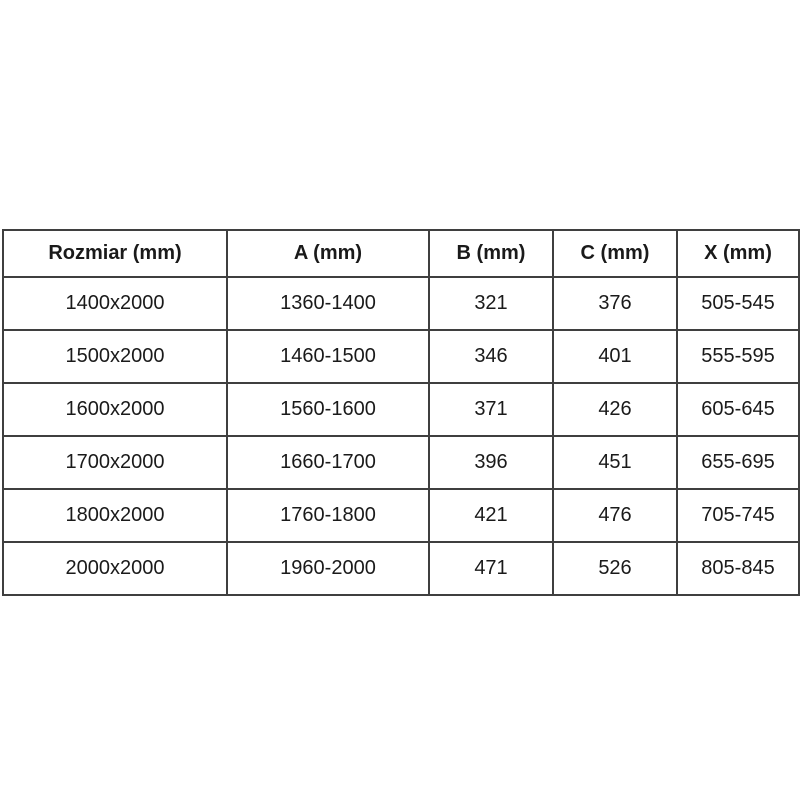 This screenshot has width=800, height=800. Describe the element at coordinates (615, 253) in the screenshot. I see `column-header-c: C (mm)` at that location.